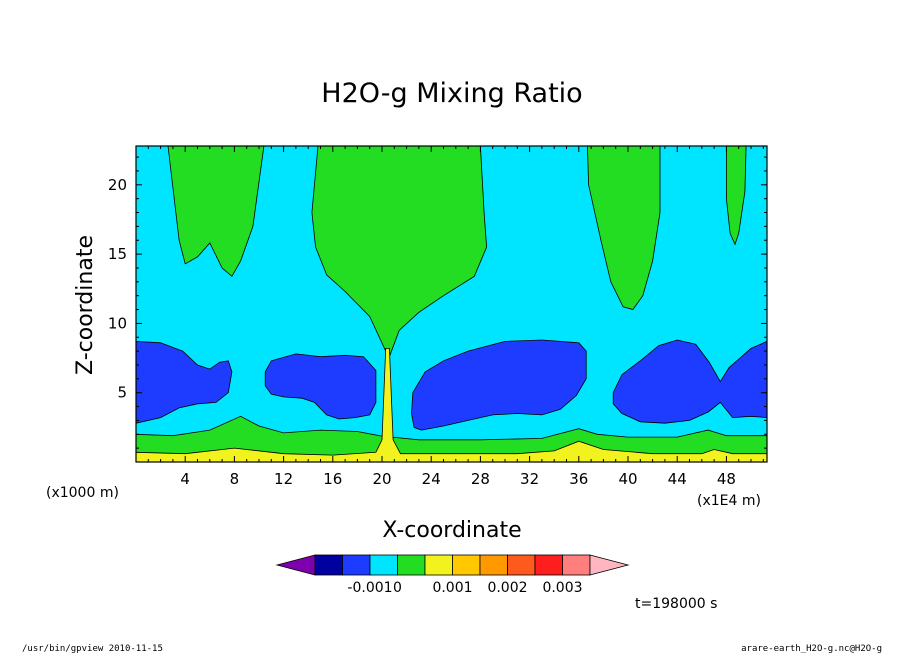 This screenshot has height=654, width=904. I want to click on footer-left: /usr/bin/gpview 2010-11-15, so click(92, 649).